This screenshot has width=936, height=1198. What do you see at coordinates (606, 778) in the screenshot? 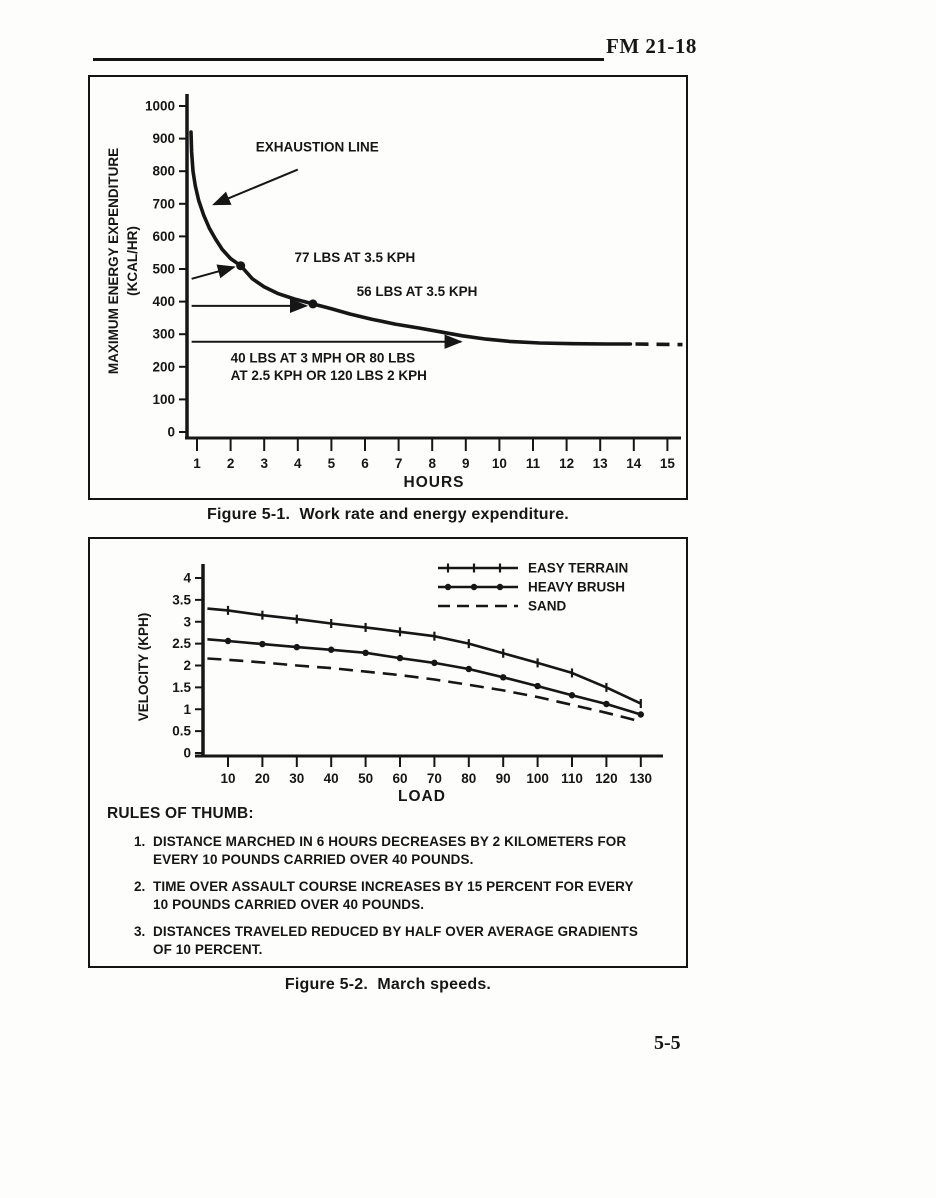
I see `svg-text: 120` at bounding box center [606, 778].